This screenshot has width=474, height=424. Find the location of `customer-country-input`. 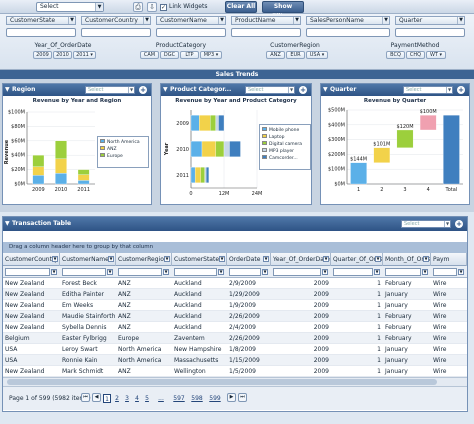

customer-country-input is located at coordinates (116, 32).